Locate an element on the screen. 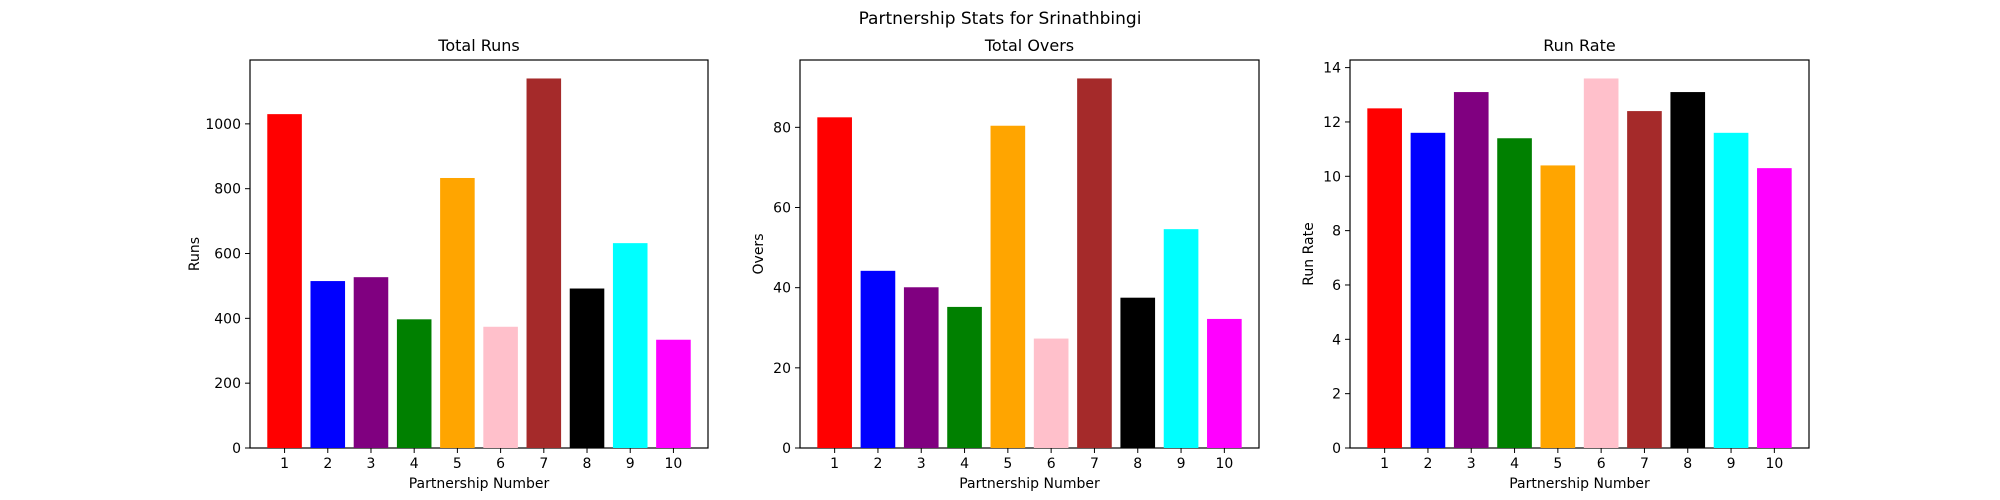 The height and width of the screenshot is (500, 2000). y-ticks: 0 20 40 60 80 is located at coordinates (786, 288).